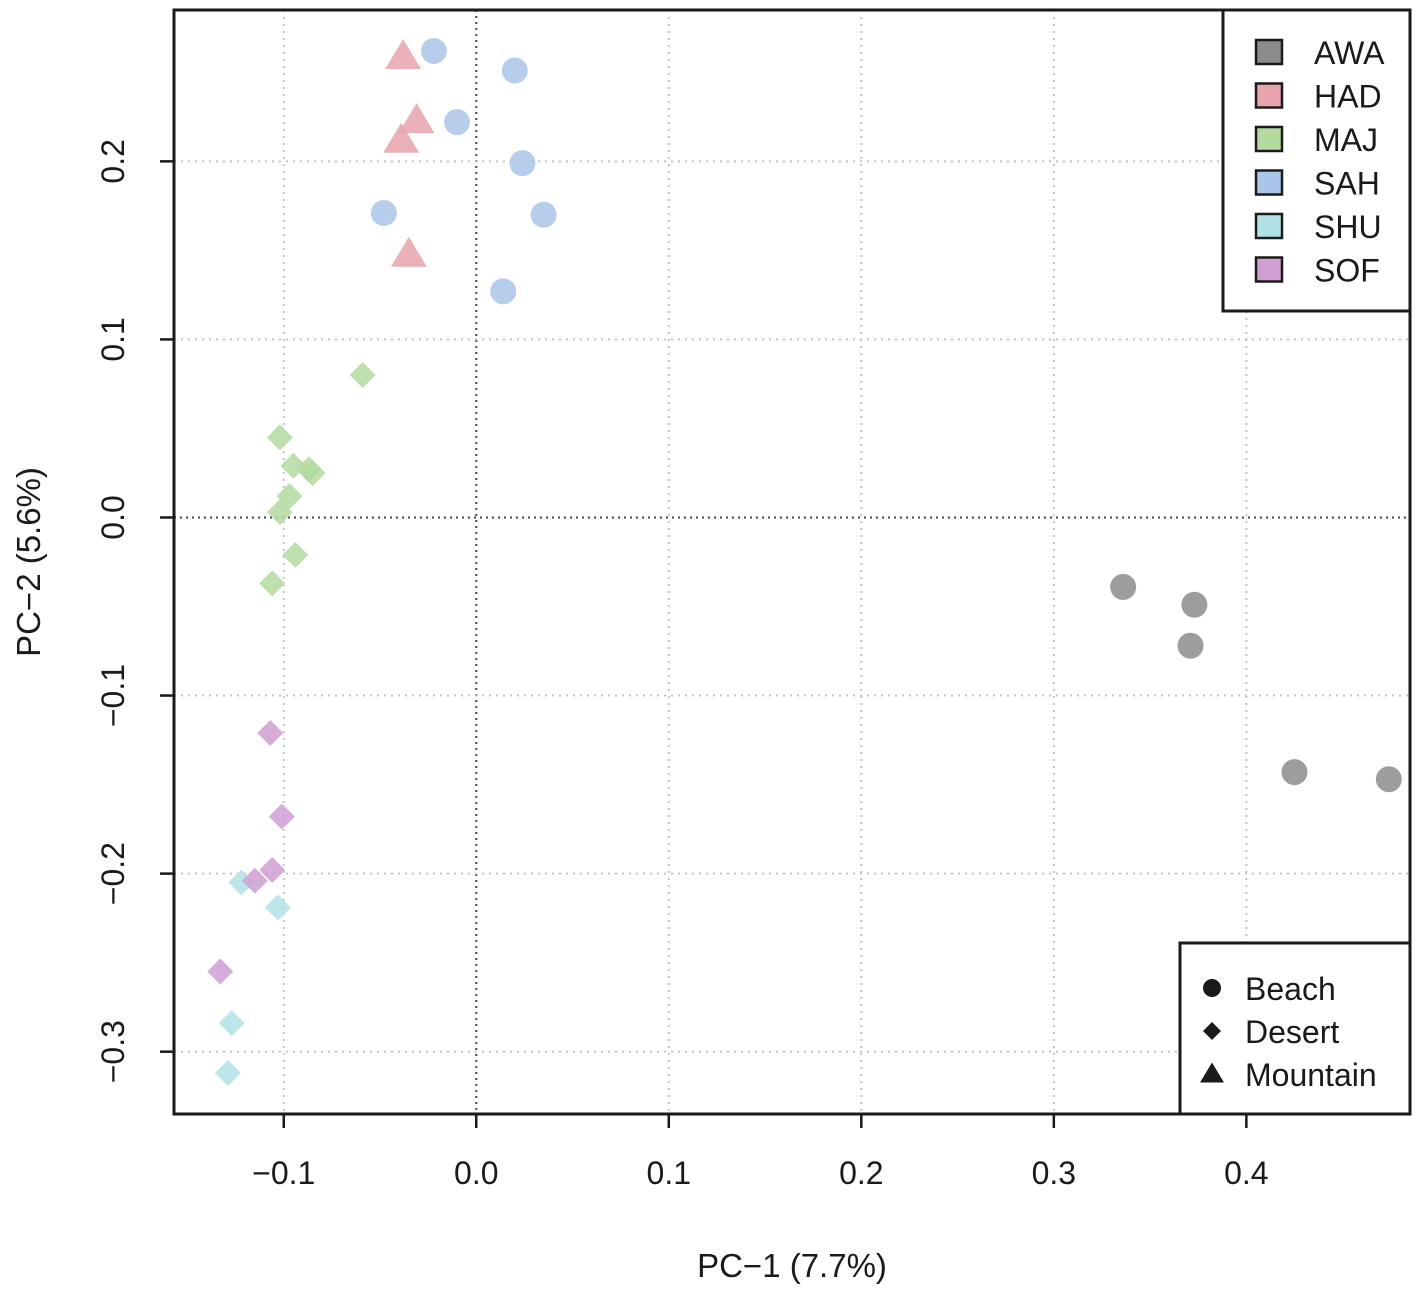 The height and width of the screenshot is (1297, 1418). I want to click on legend-label-awa: AWA, so click(1349, 53).